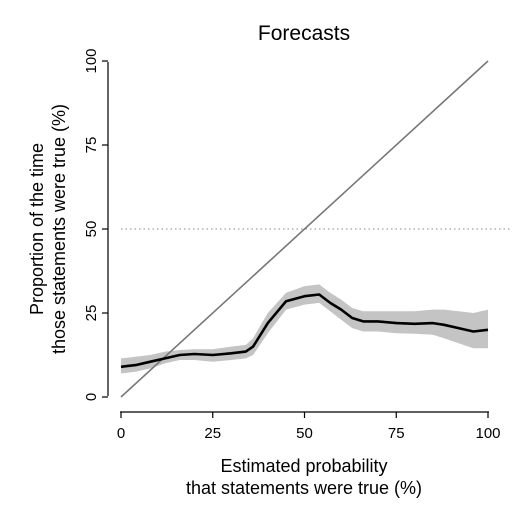 The height and width of the screenshot is (518, 518). What do you see at coordinates (396, 433) in the screenshot?
I see `x-tick-label-3: 75` at bounding box center [396, 433].